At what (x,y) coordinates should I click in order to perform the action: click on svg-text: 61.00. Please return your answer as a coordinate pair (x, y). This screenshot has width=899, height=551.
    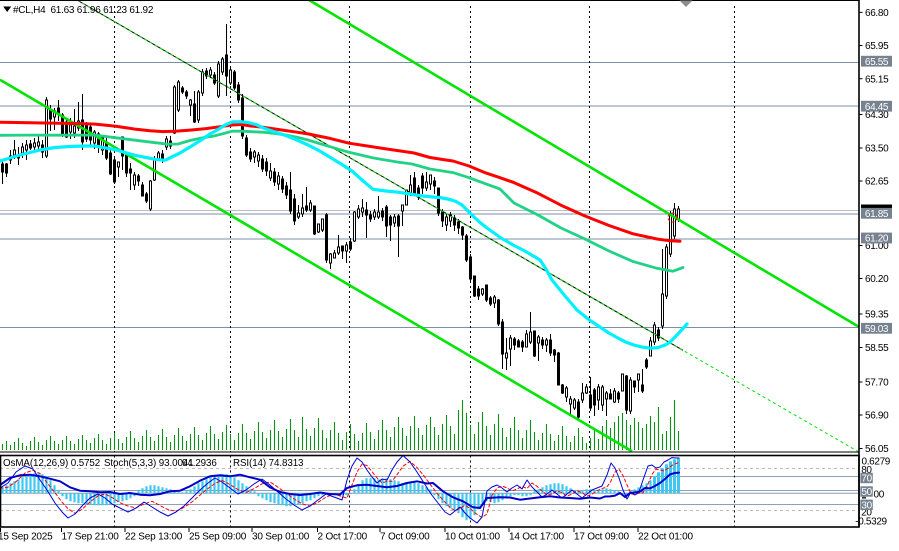
    Looking at the image, I should click on (877, 246).